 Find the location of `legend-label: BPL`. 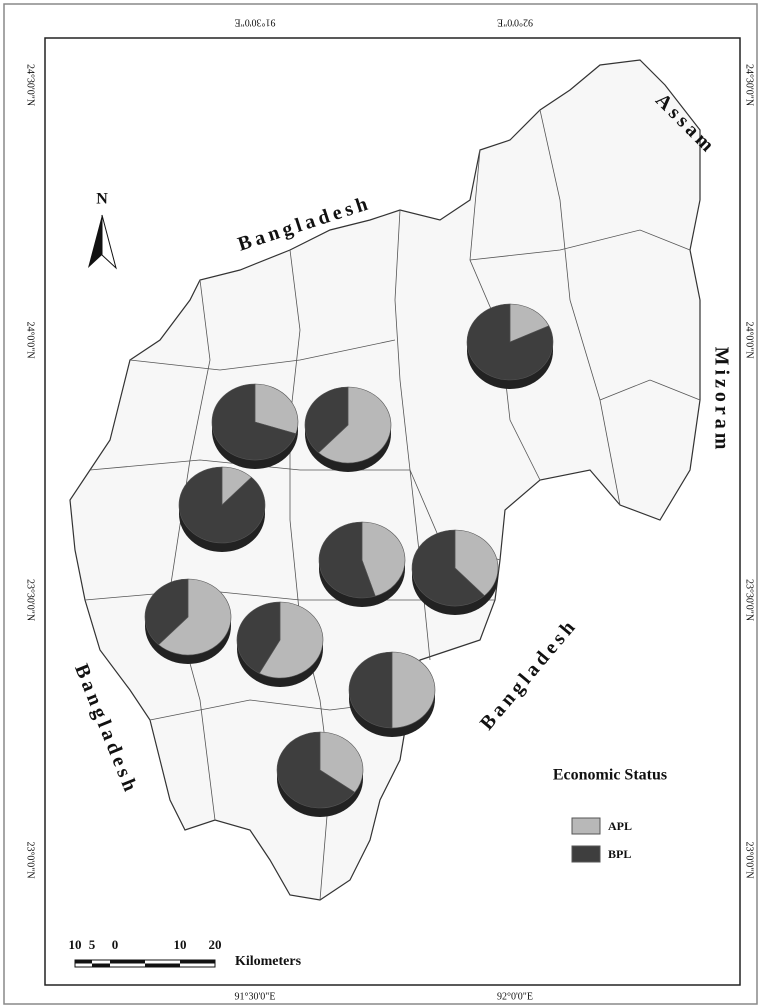

legend-label: BPL is located at coordinates (619, 854).